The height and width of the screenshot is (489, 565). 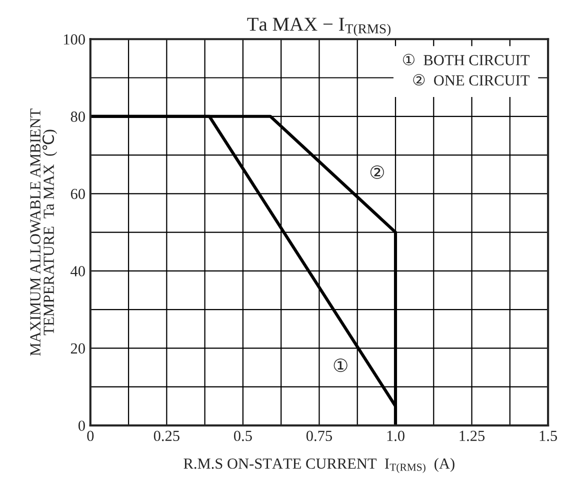 I want to click on x-tick-label: 0.25, so click(x=167, y=436).